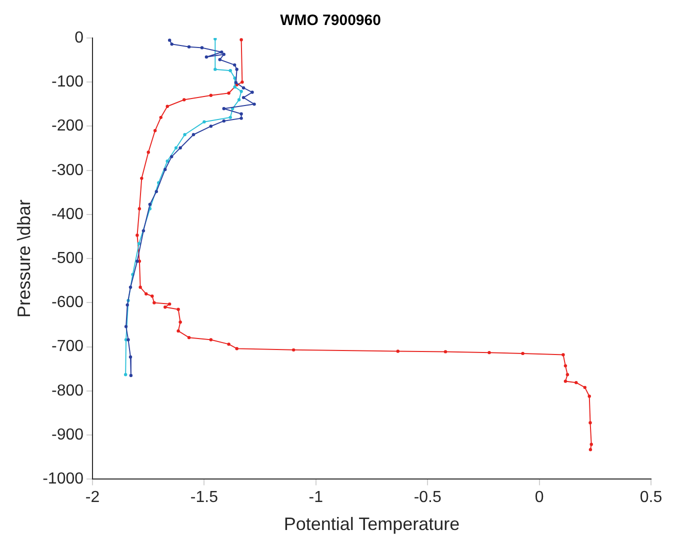 The height and width of the screenshot is (546, 673). Describe the element at coordinates (24, 259) in the screenshot. I see `y-axis-title: Pressure \dbar` at that location.